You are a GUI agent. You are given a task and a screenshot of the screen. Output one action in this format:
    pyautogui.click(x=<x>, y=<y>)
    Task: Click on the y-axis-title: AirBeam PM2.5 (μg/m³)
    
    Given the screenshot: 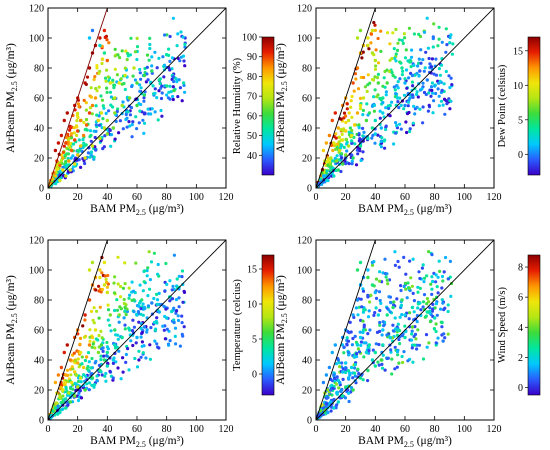 What is the action you would take?
    pyautogui.click(x=282, y=330)
    